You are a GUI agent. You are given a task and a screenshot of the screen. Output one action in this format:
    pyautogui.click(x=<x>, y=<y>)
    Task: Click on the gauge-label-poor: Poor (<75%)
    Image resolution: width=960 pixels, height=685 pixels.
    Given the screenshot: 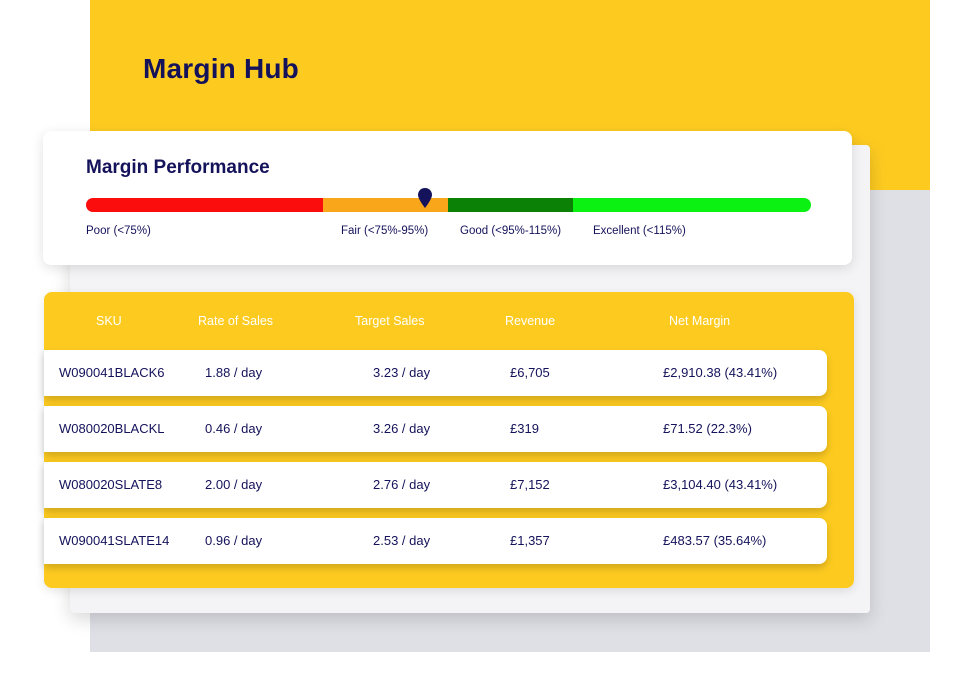 What is the action you would take?
    pyautogui.click(x=118, y=231)
    